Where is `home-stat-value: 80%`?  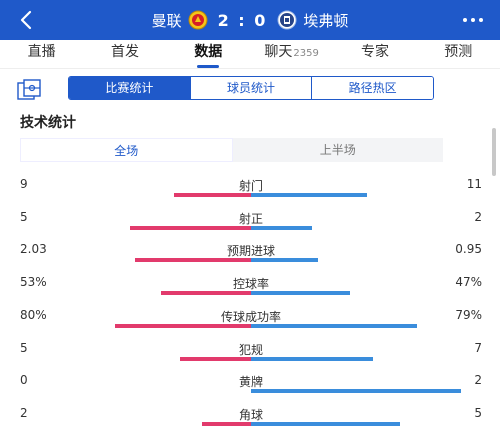 home-stat-value: 80% is located at coordinates (33, 314).